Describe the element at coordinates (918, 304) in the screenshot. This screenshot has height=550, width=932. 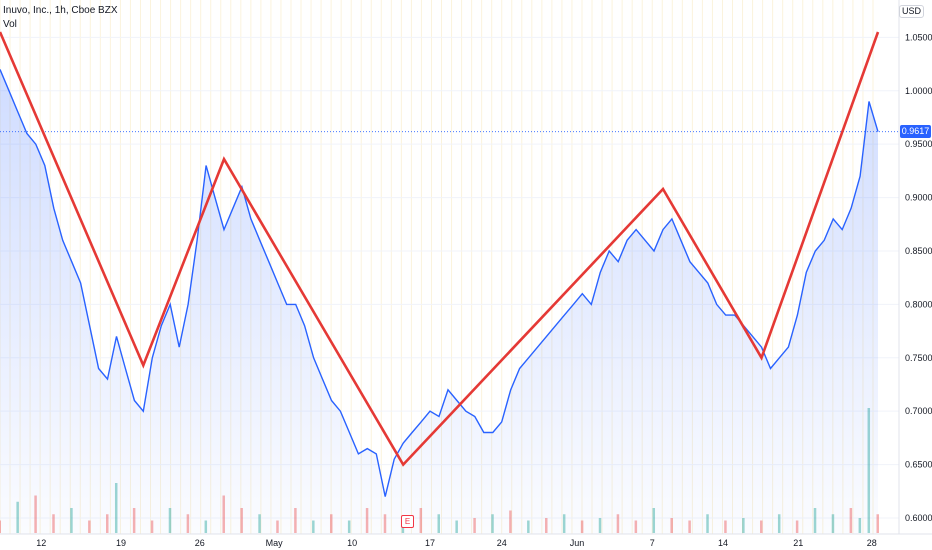
I see `price-tick-label: 0.8000` at that location.